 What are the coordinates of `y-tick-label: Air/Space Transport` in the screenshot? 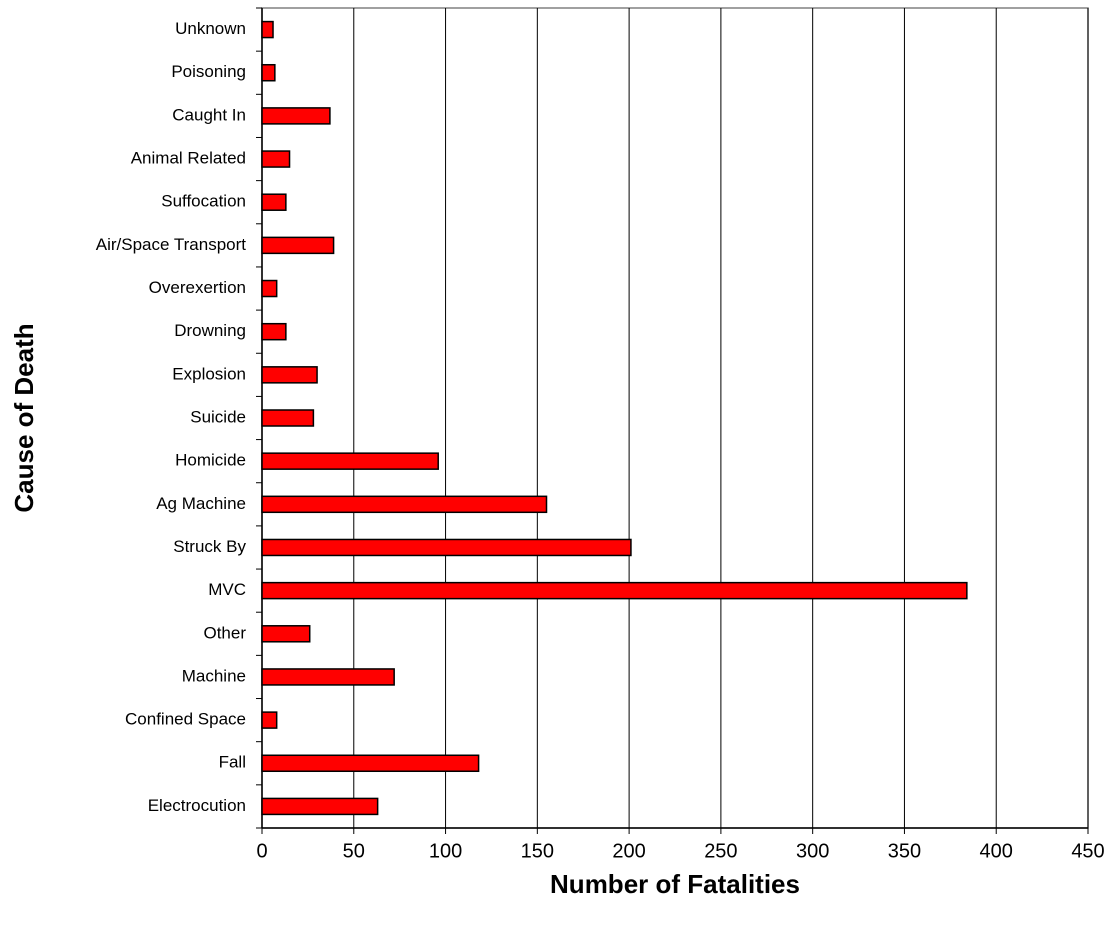 It's located at (171, 244).